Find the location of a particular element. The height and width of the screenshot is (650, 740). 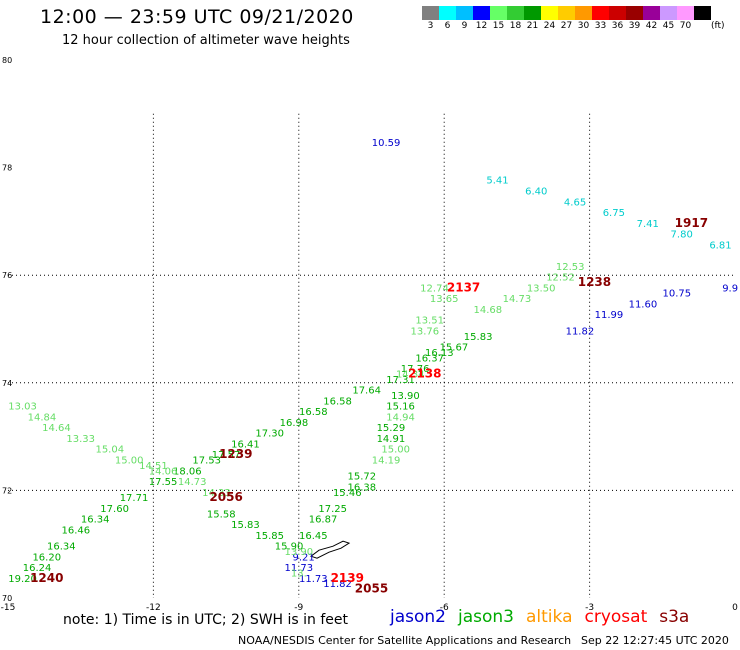

wave-height-value: 16.38 is located at coordinates (361, 487).